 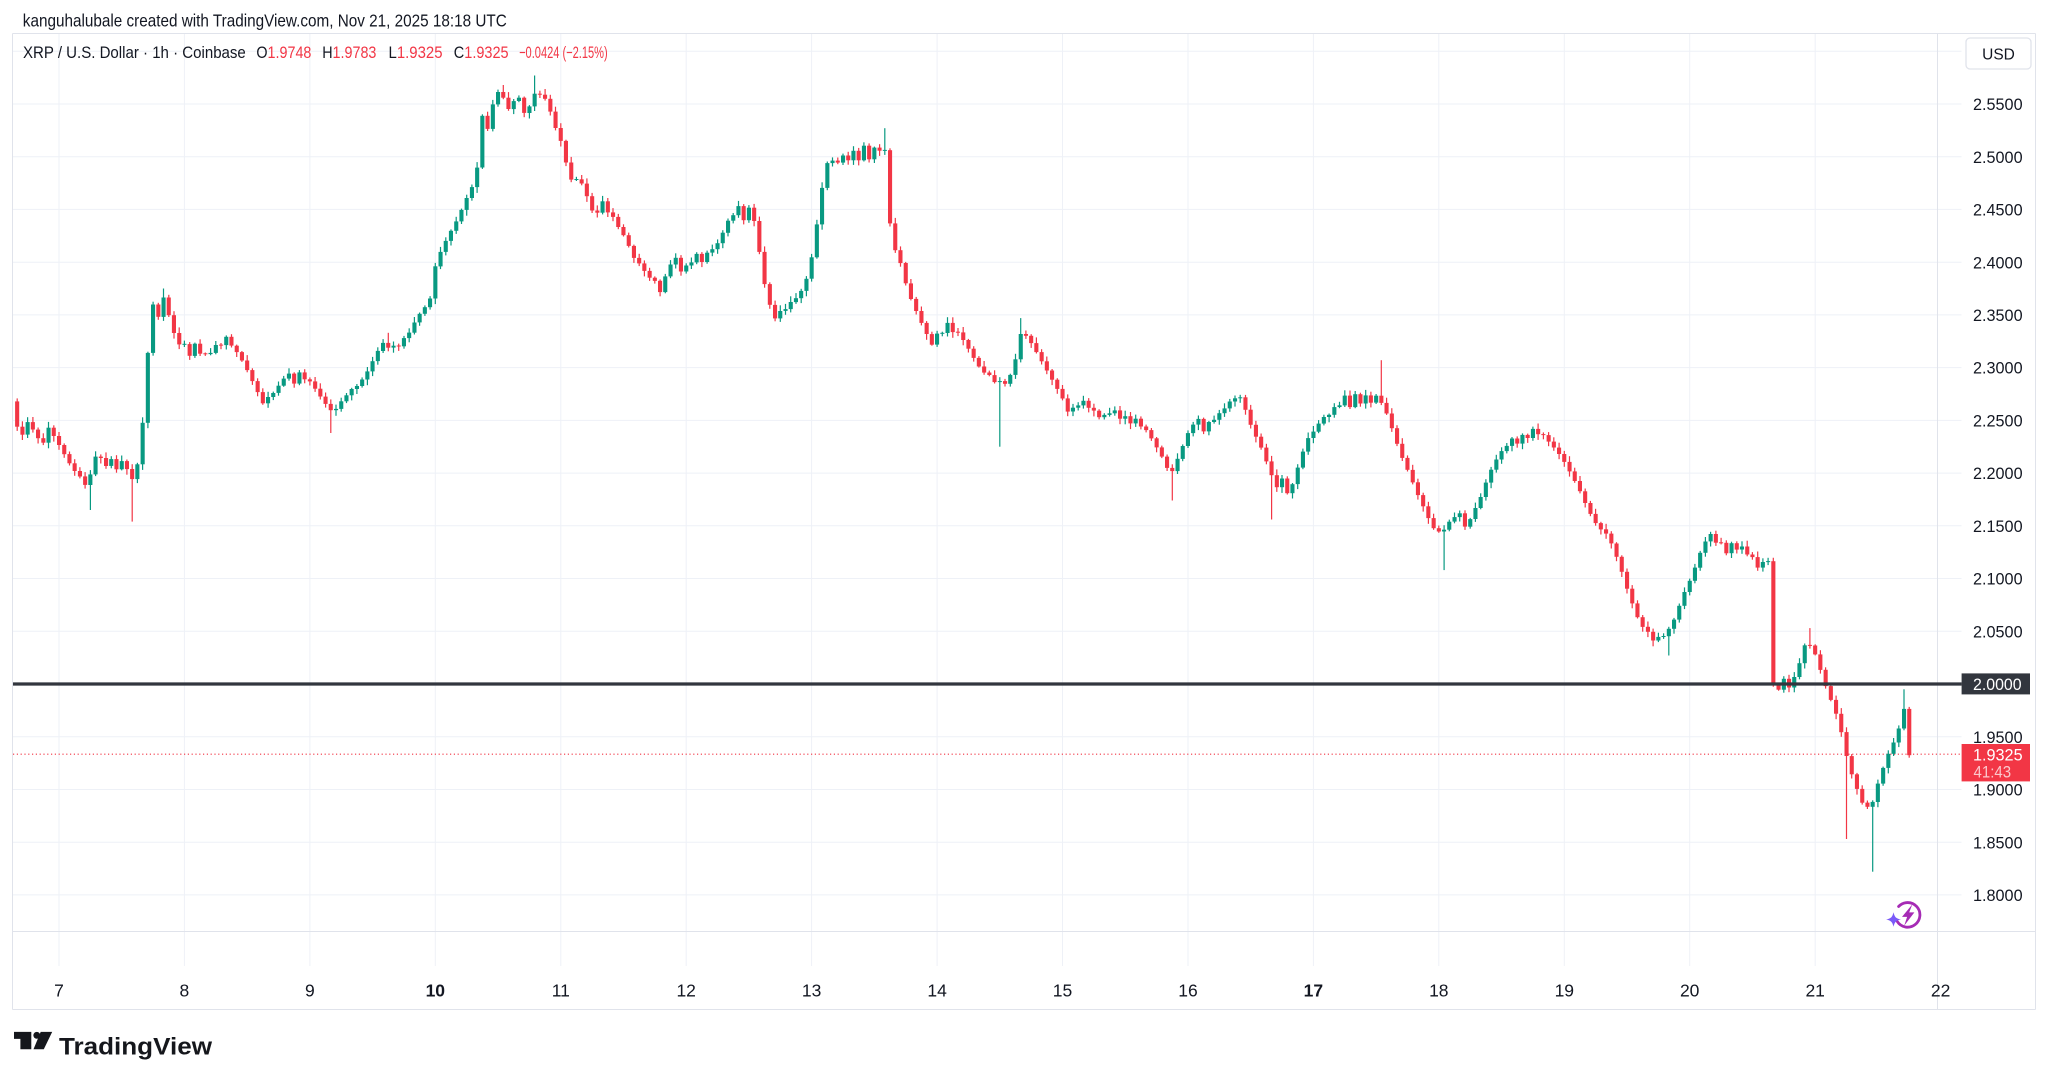 I want to click on svg-text: 2.4500, so click(x=1998, y=210).